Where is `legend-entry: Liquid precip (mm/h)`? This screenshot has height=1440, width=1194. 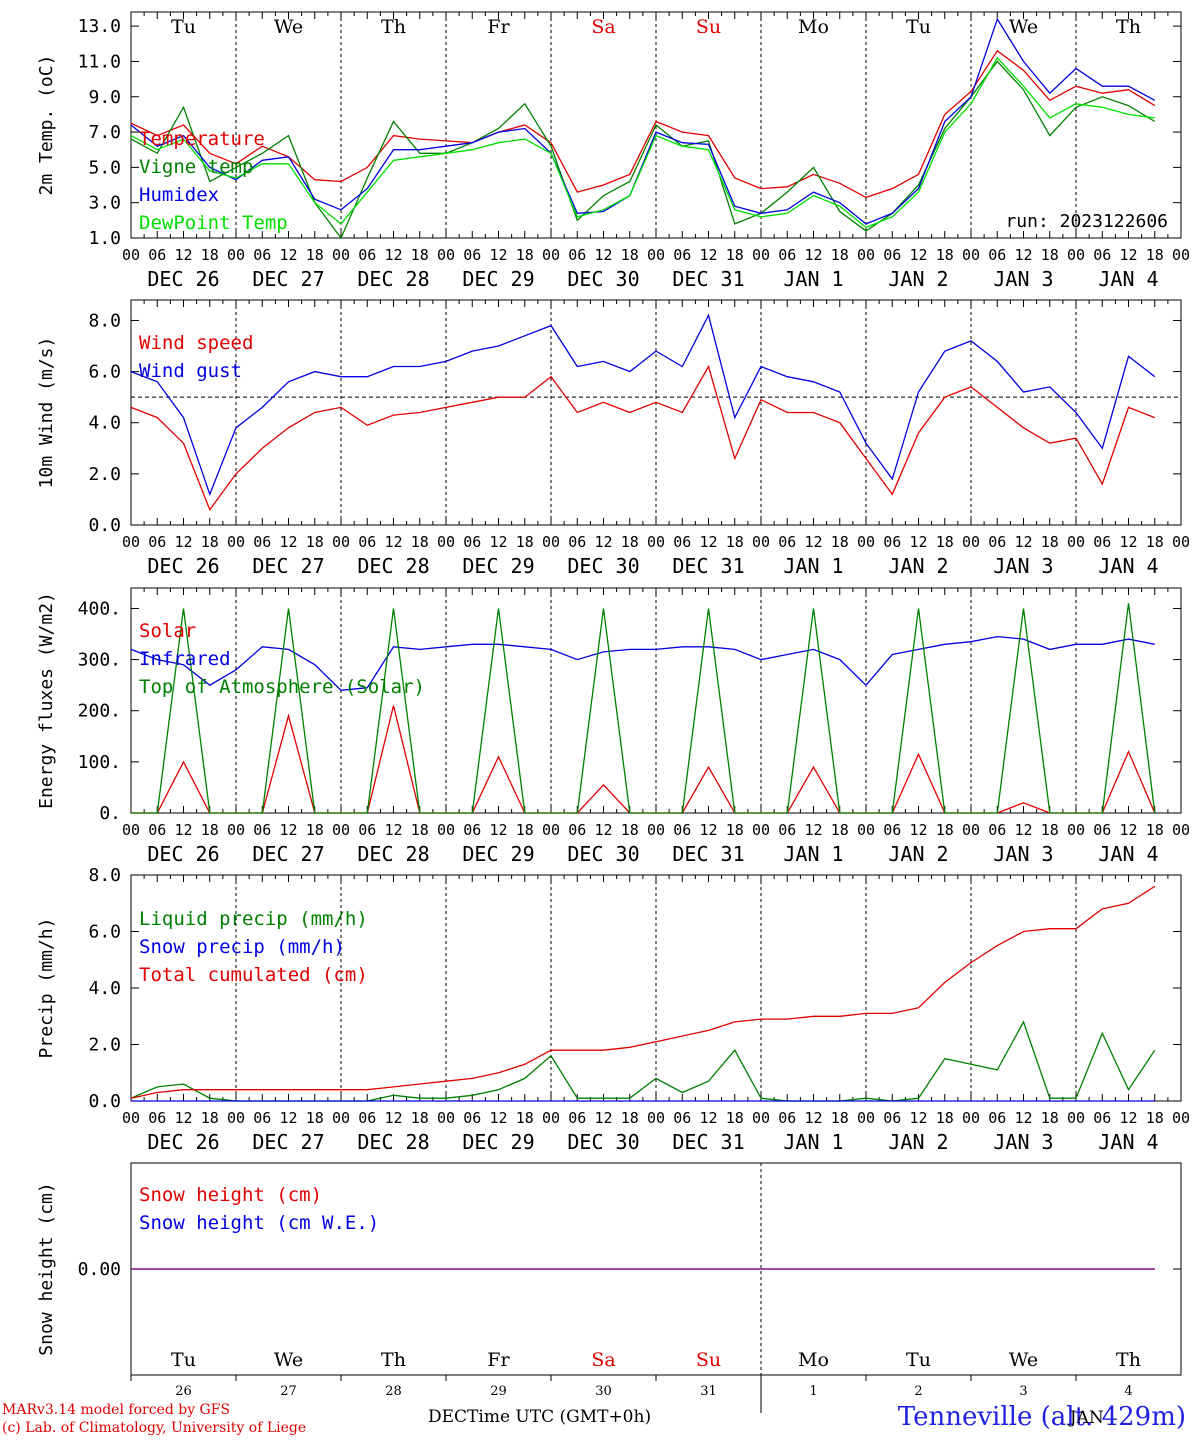 legend-entry: Liquid precip (mm/h) is located at coordinates (253, 919).